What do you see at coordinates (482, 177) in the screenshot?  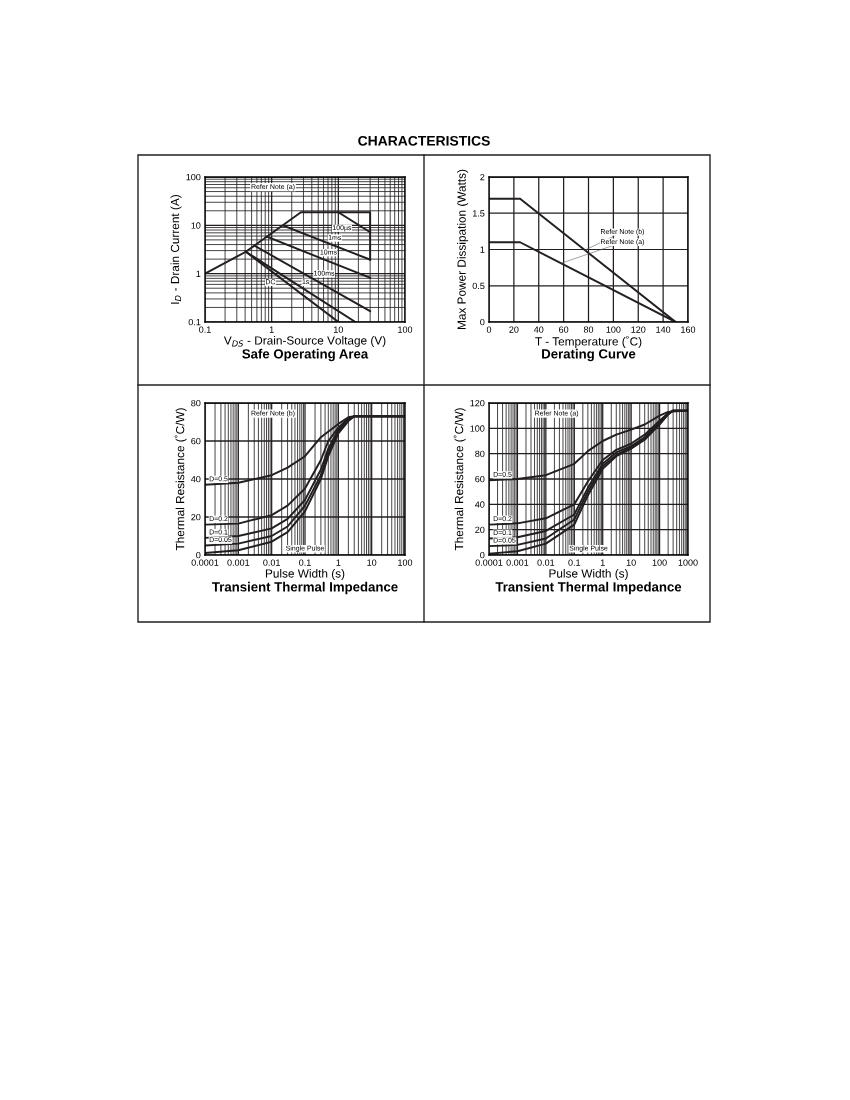 I see `y-tick-label: 2` at bounding box center [482, 177].